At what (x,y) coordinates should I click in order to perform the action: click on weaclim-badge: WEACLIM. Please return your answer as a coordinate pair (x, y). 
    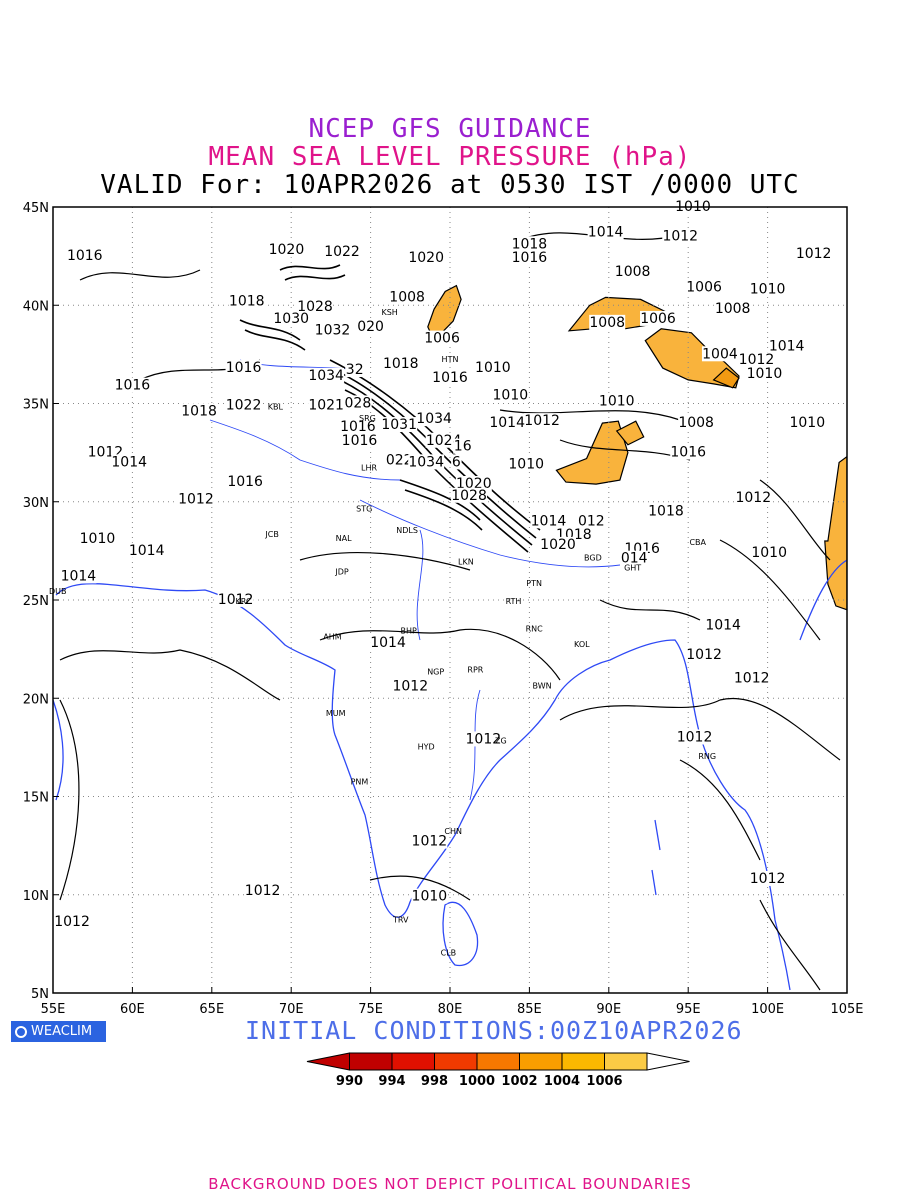
    Looking at the image, I should click on (58, 1031).